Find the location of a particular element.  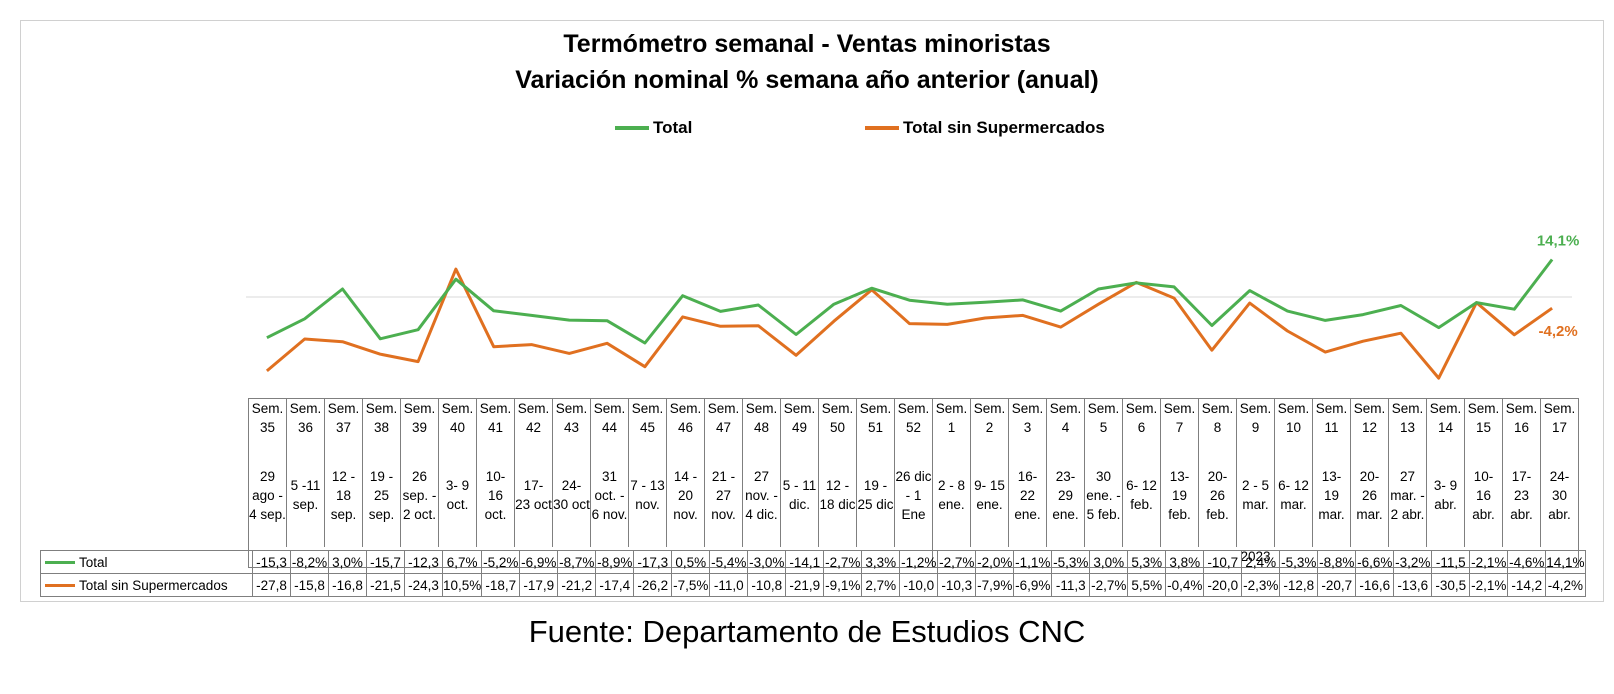

week-header-cell: Sem. 12 is located at coordinates (1369, 420).